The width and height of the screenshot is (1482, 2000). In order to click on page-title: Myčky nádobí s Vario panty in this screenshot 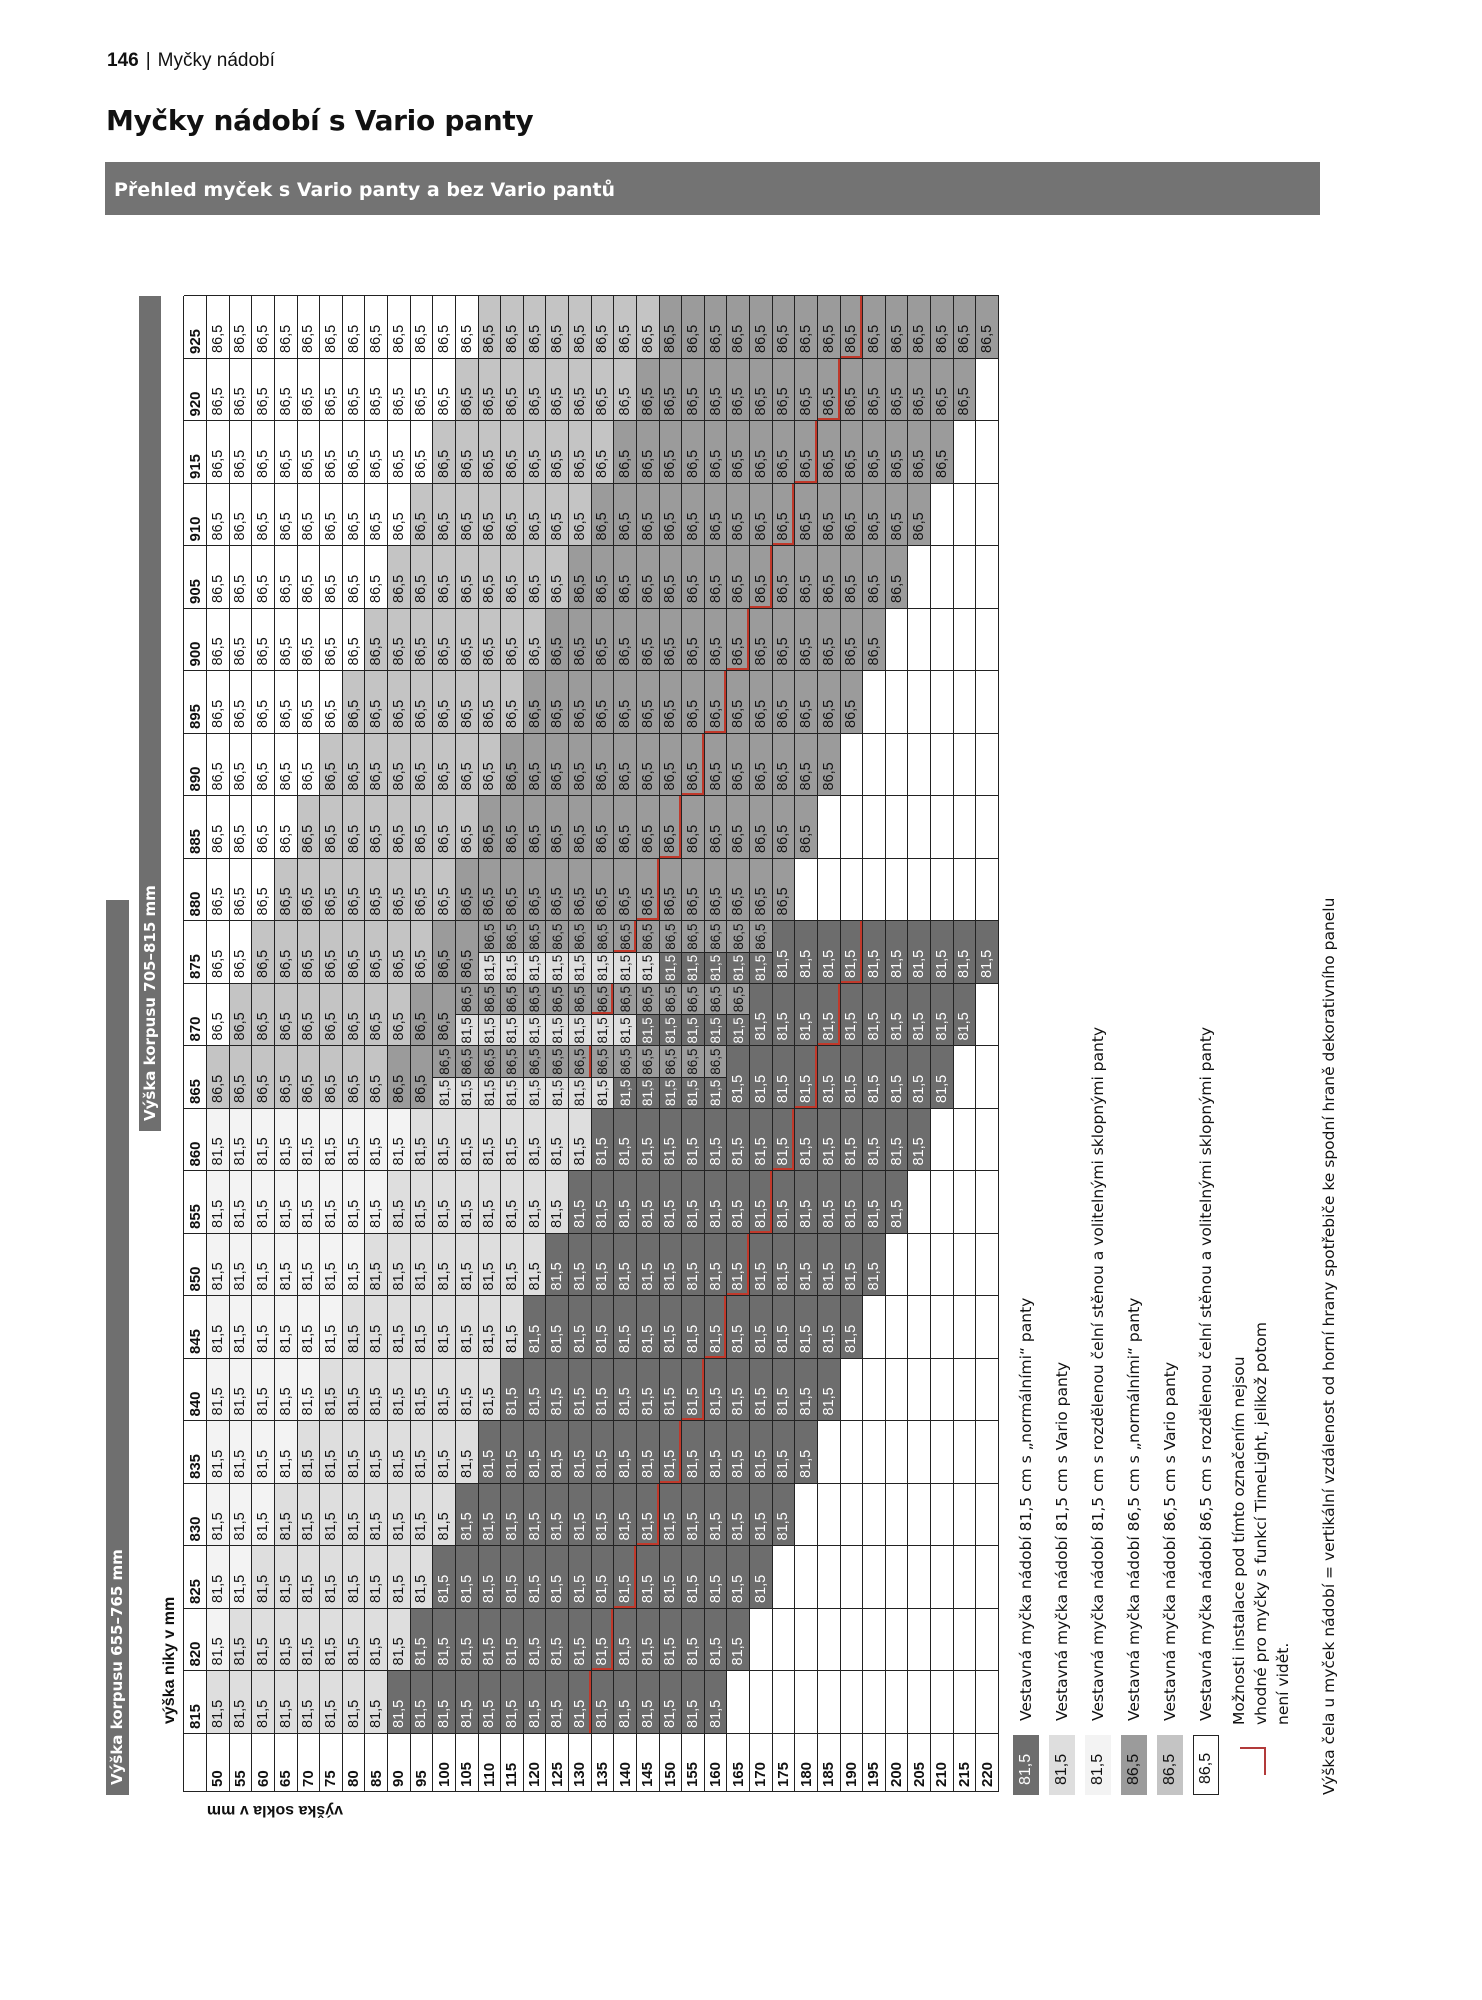, I will do `click(320, 120)`.